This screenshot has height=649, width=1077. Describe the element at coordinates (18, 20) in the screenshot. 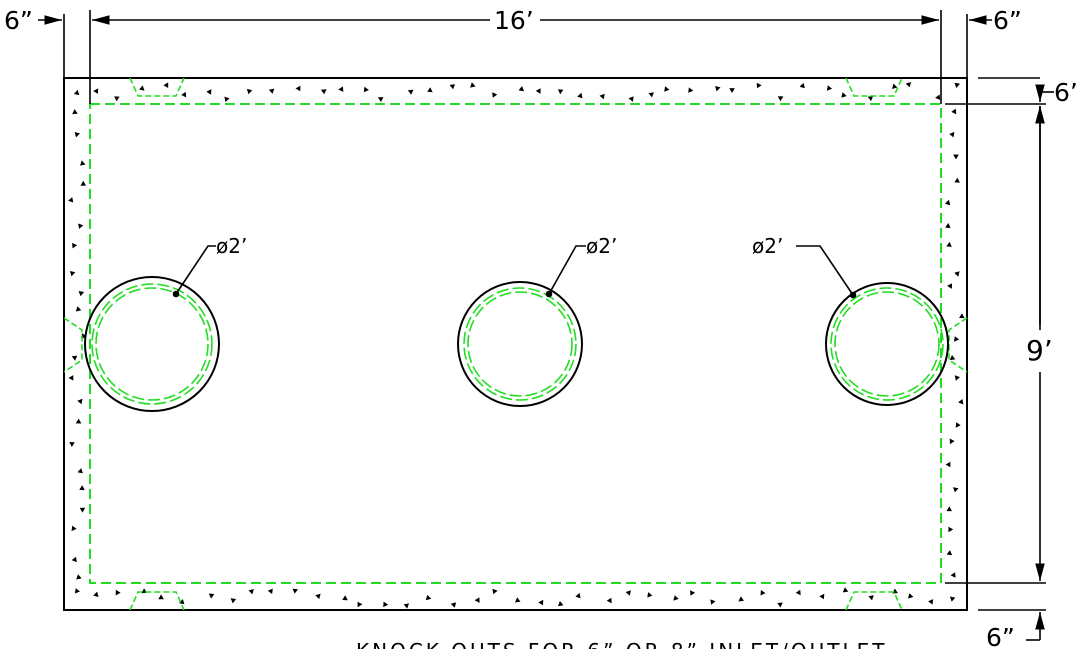

I see `dimension-left-wall-text: 6”` at that location.